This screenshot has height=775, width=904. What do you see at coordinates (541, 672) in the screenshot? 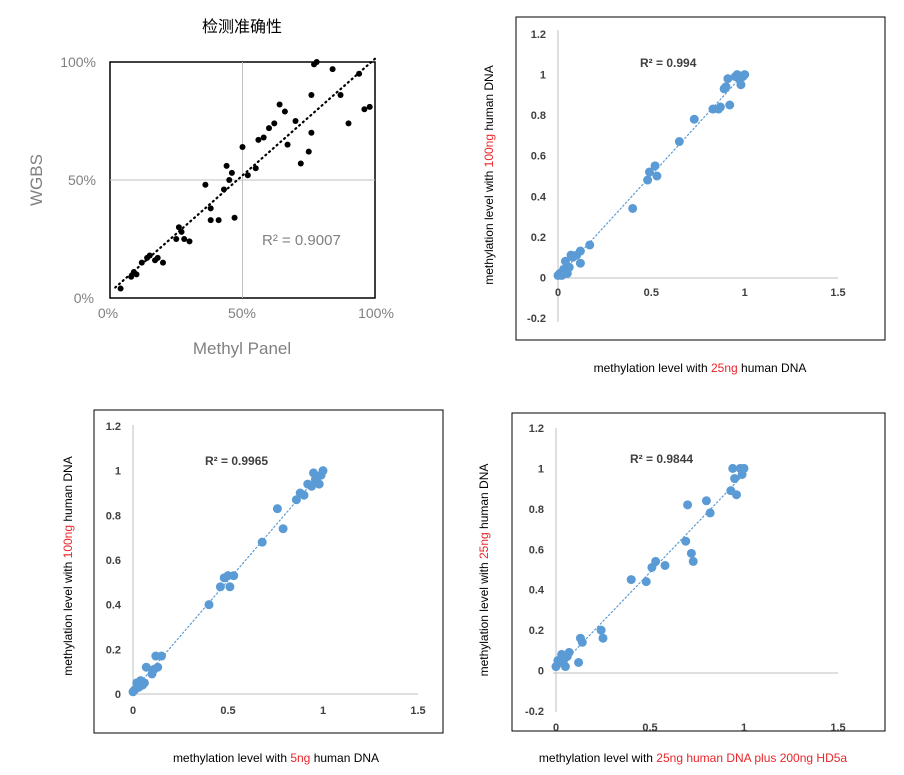
I see `chart-d-ytick-label: 0` at bounding box center [541, 672].